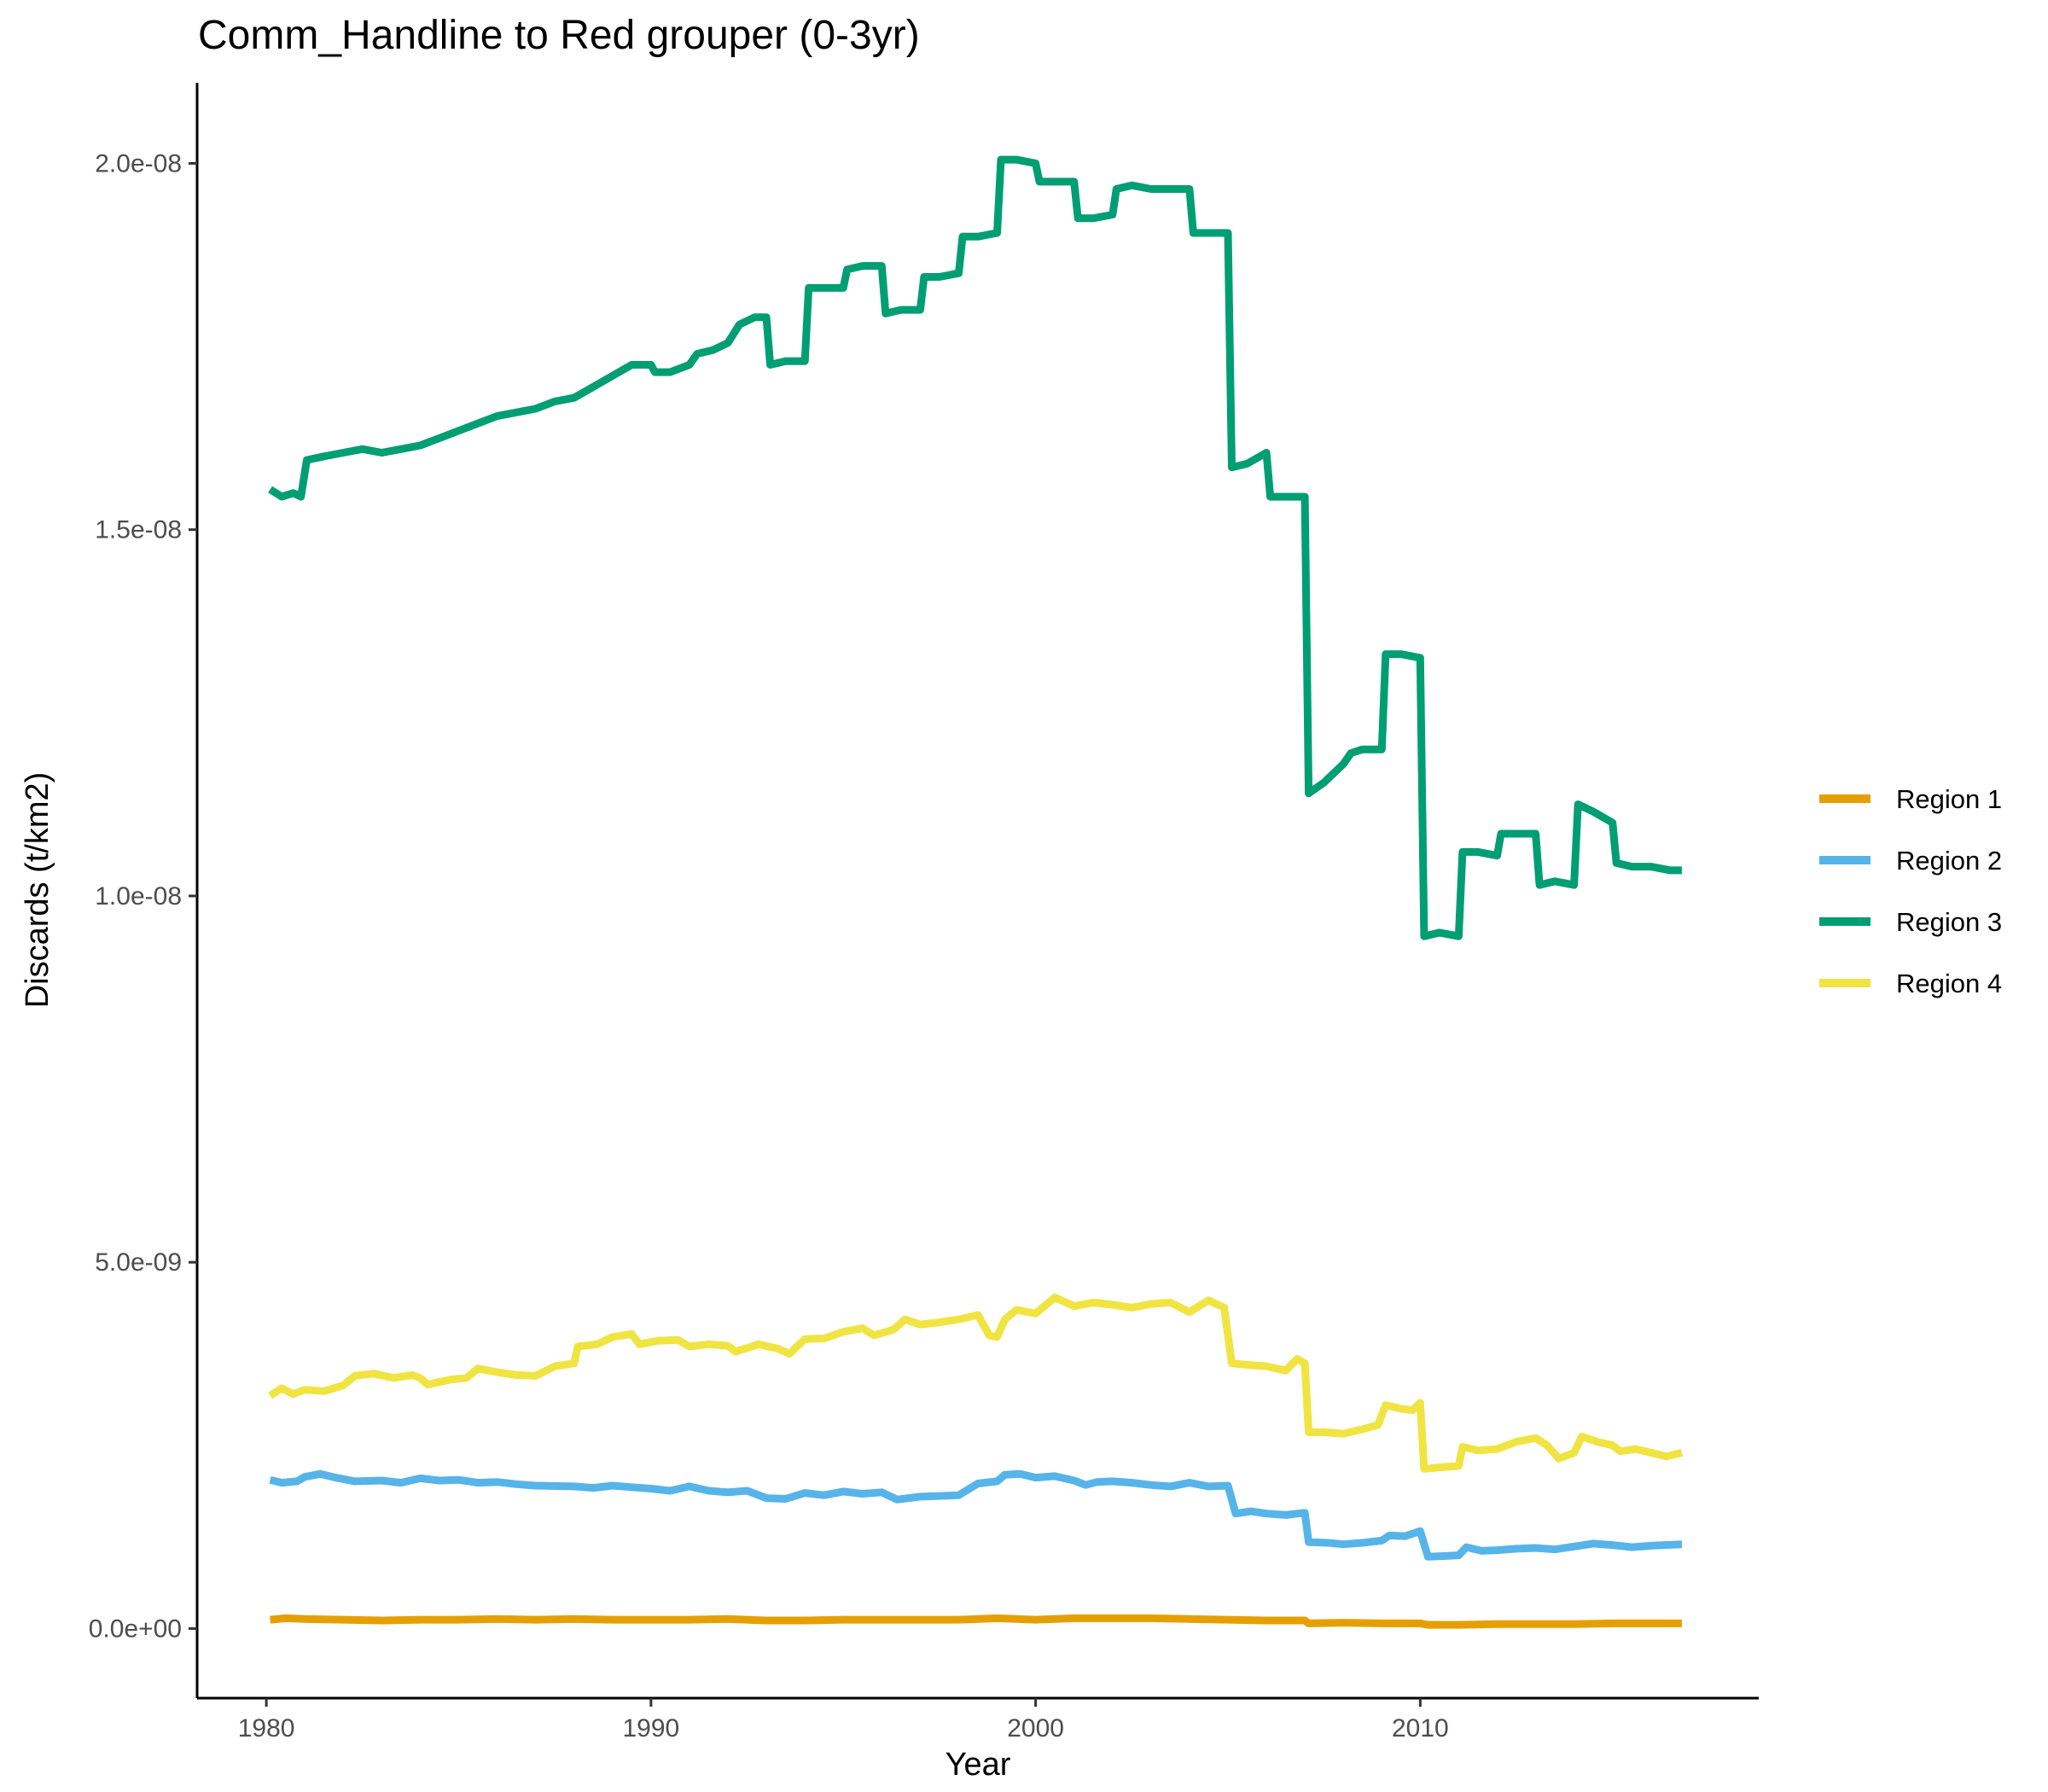 The height and width of the screenshot is (1792, 2048). I want to click on x-ticks: 1980 1990 2000 2010, so click(843, 1720).